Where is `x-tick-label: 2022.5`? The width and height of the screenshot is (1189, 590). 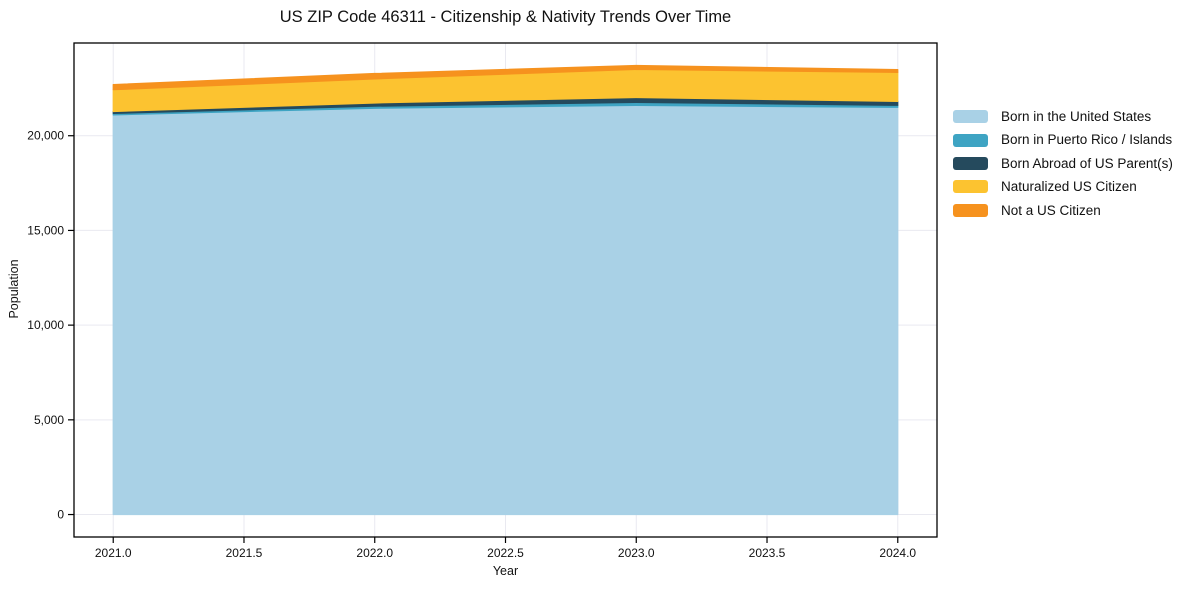 x-tick-label: 2022.5 is located at coordinates (505, 553).